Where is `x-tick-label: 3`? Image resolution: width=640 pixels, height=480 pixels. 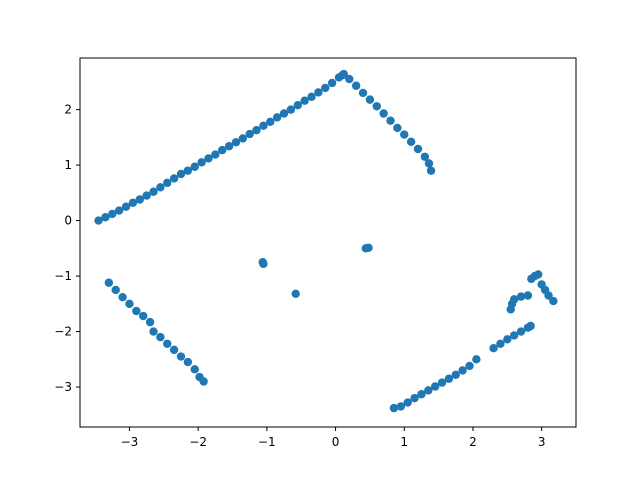
x-tick-label: 3 is located at coordinates (542, 442).